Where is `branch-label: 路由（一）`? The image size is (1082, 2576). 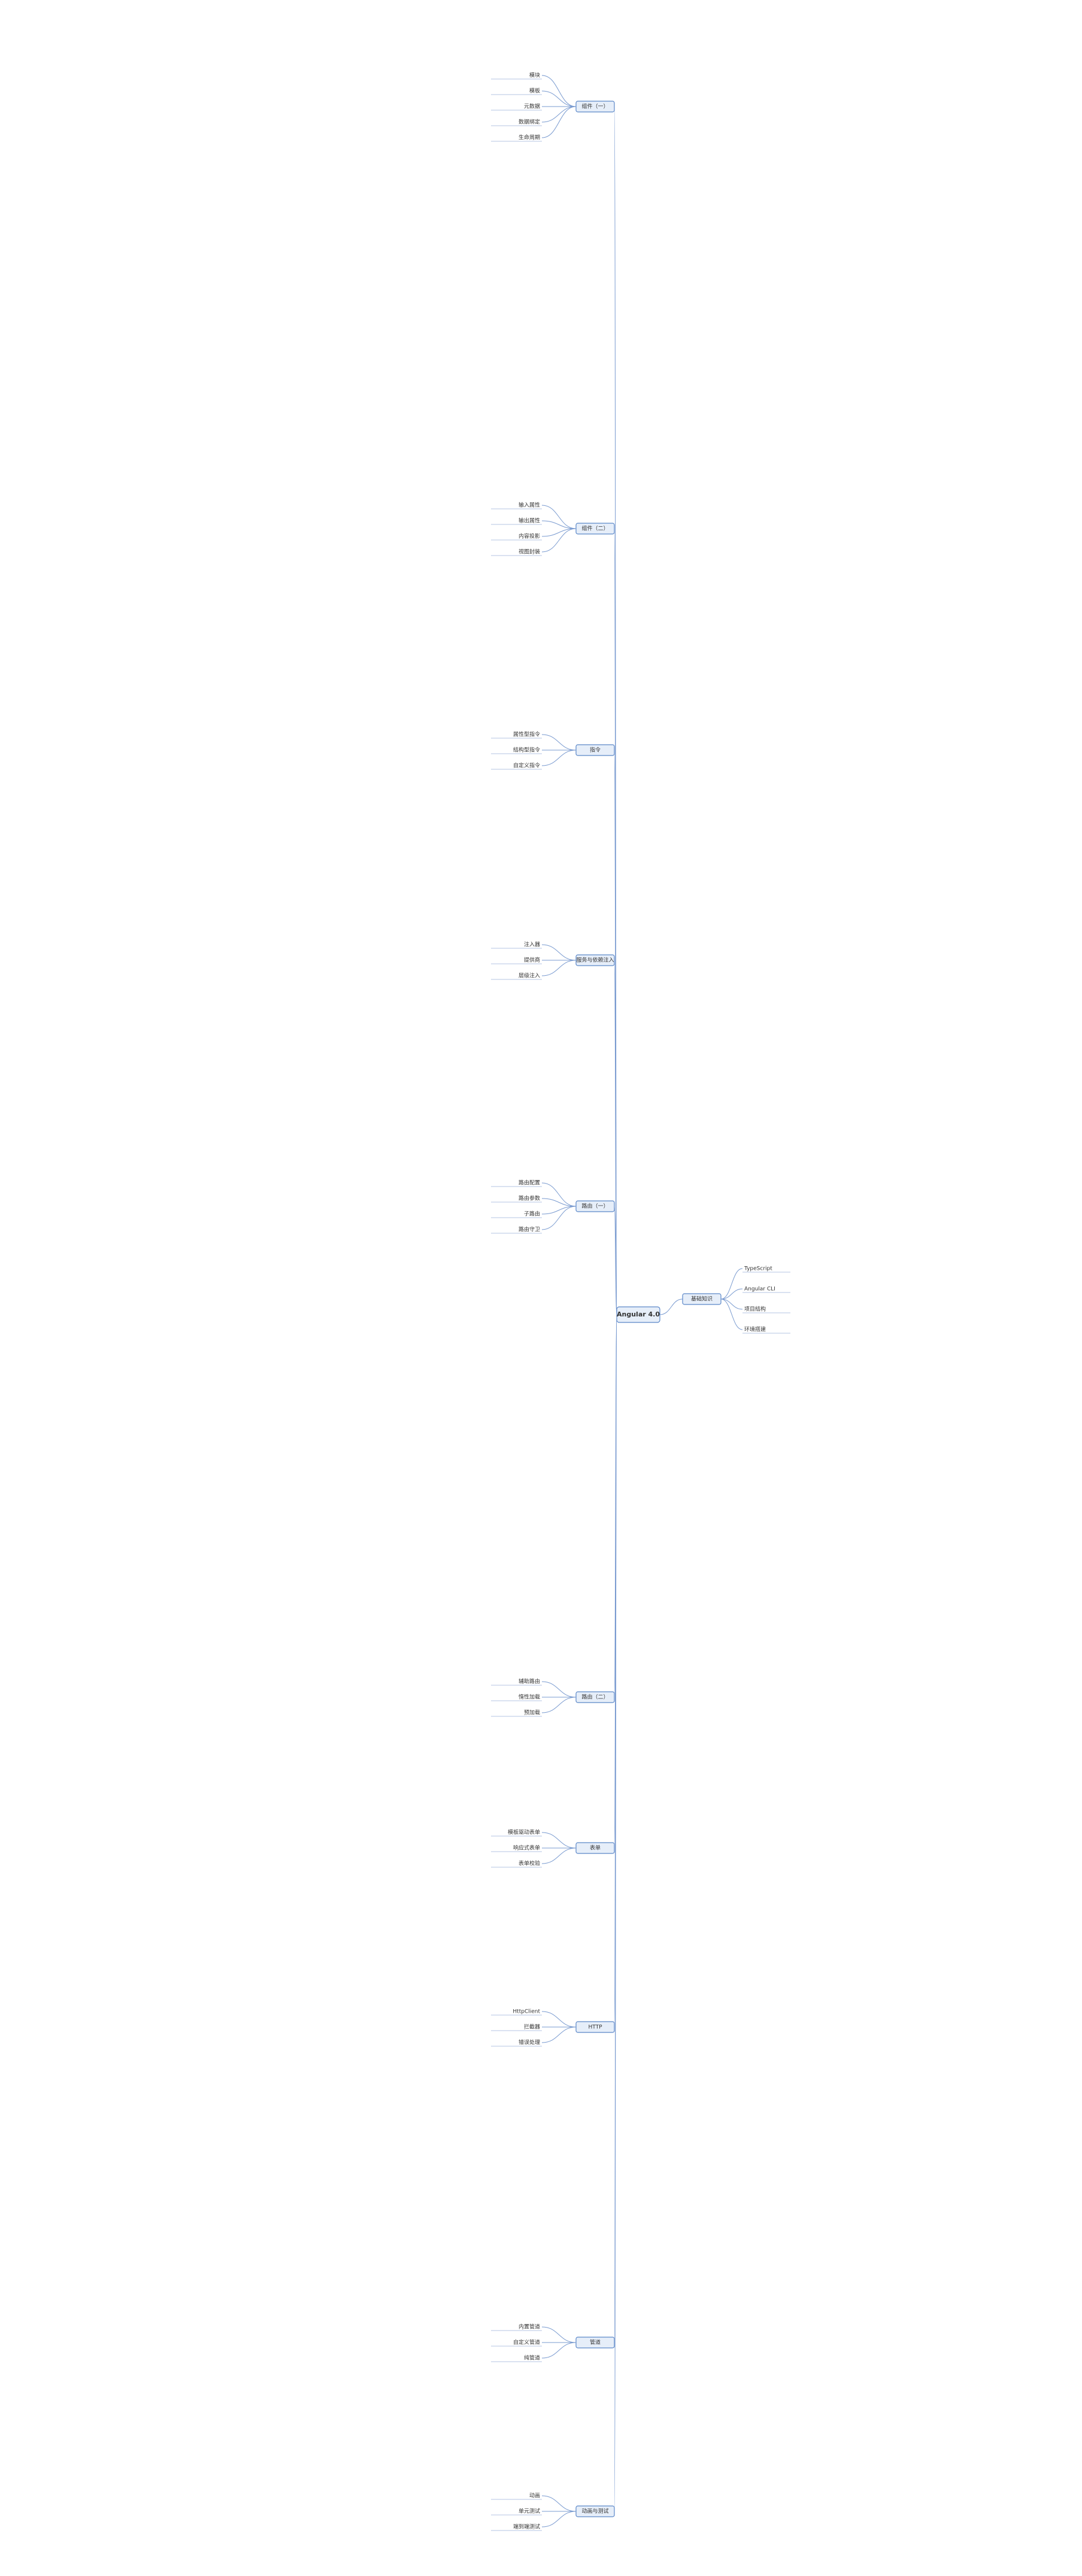
branch-label: 路由（一） is located at coordinates (594, 1206).